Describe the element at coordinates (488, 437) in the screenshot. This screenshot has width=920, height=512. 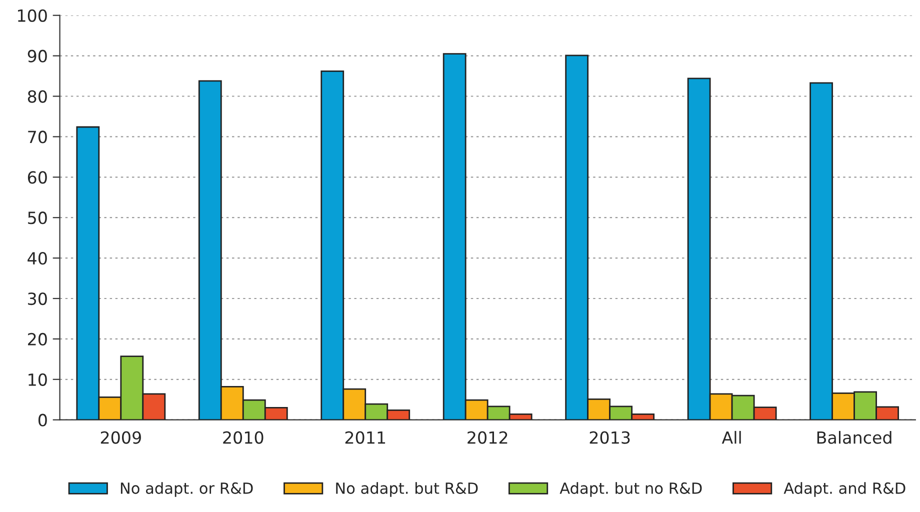
I see `x-tick-label: 2012` at that location.